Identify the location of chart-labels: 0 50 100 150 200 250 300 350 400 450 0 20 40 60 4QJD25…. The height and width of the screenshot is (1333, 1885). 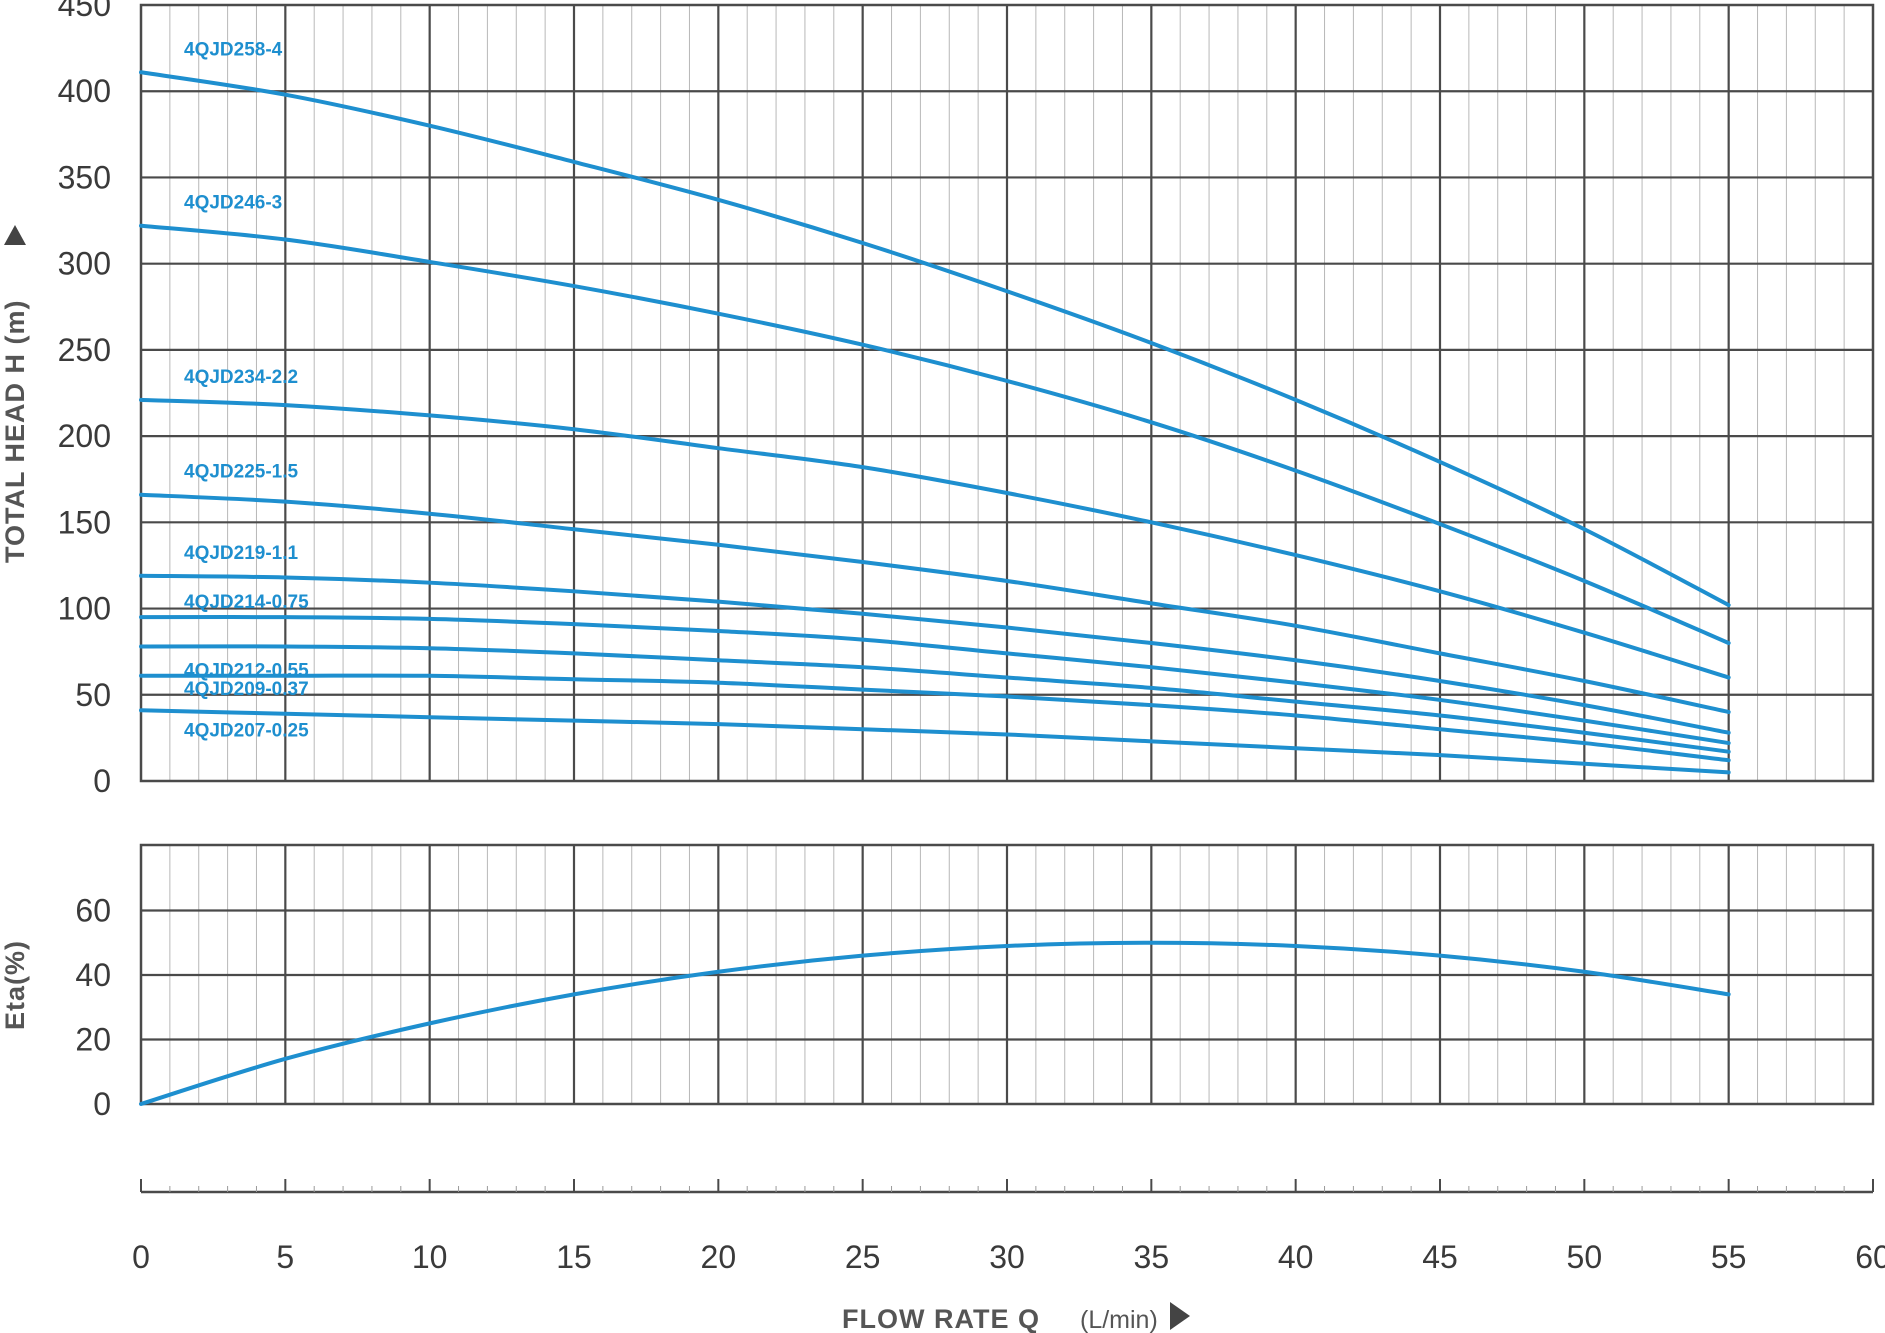
(183, 561).